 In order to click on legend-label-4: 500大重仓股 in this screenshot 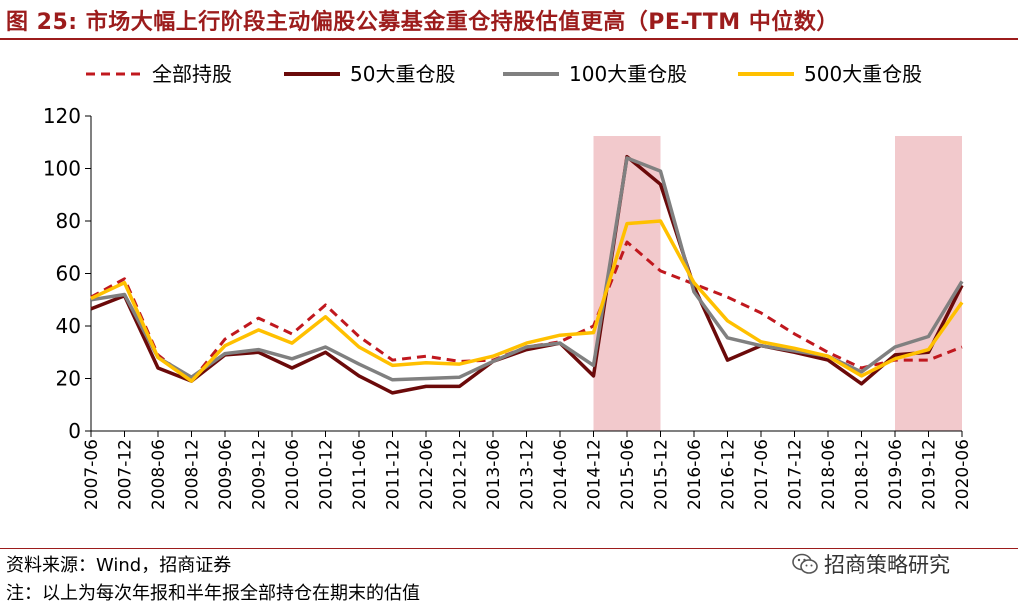, I will do `click(863, 74)`.